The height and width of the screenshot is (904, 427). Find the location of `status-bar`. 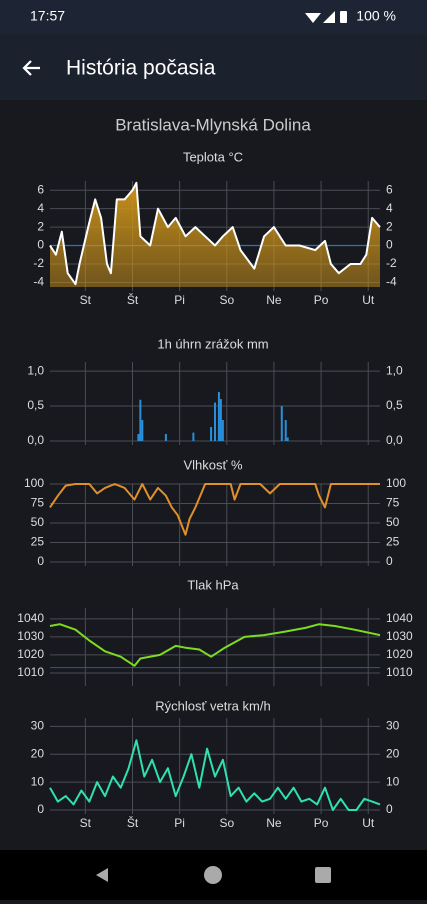

status-bar is located at coordinates (213, 17).